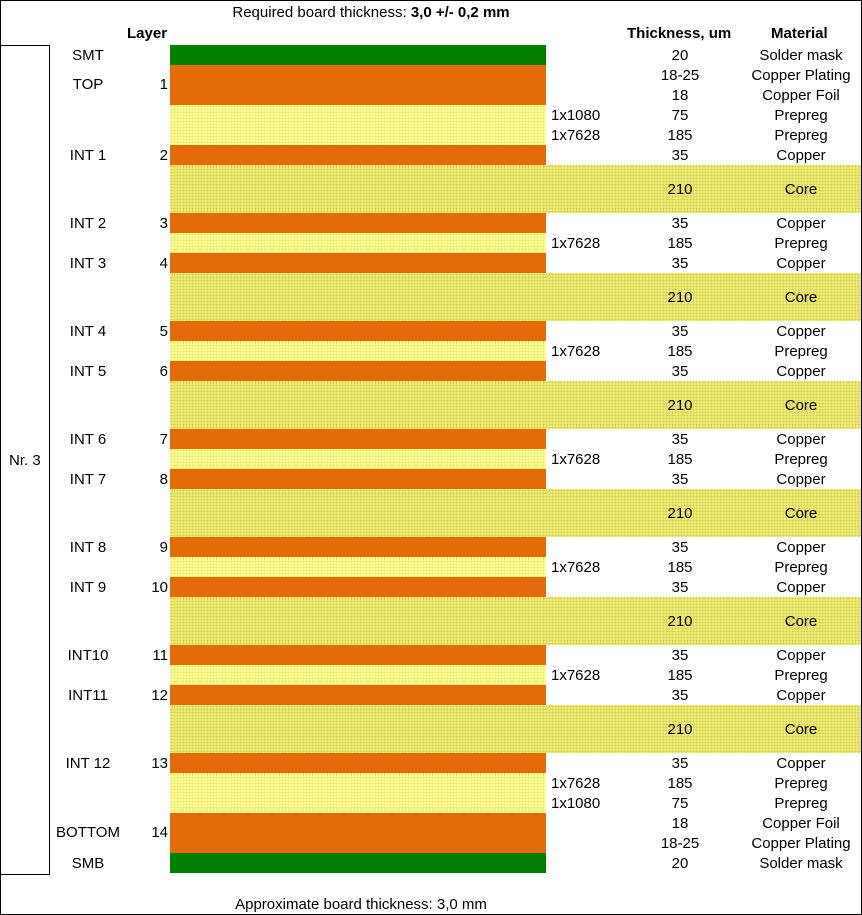 This screenshot has width=862, height=915. What do you see at coordinates (163, 547) in the screenshot?
I see `layer-number: 9` at bounding box center [163, 547].